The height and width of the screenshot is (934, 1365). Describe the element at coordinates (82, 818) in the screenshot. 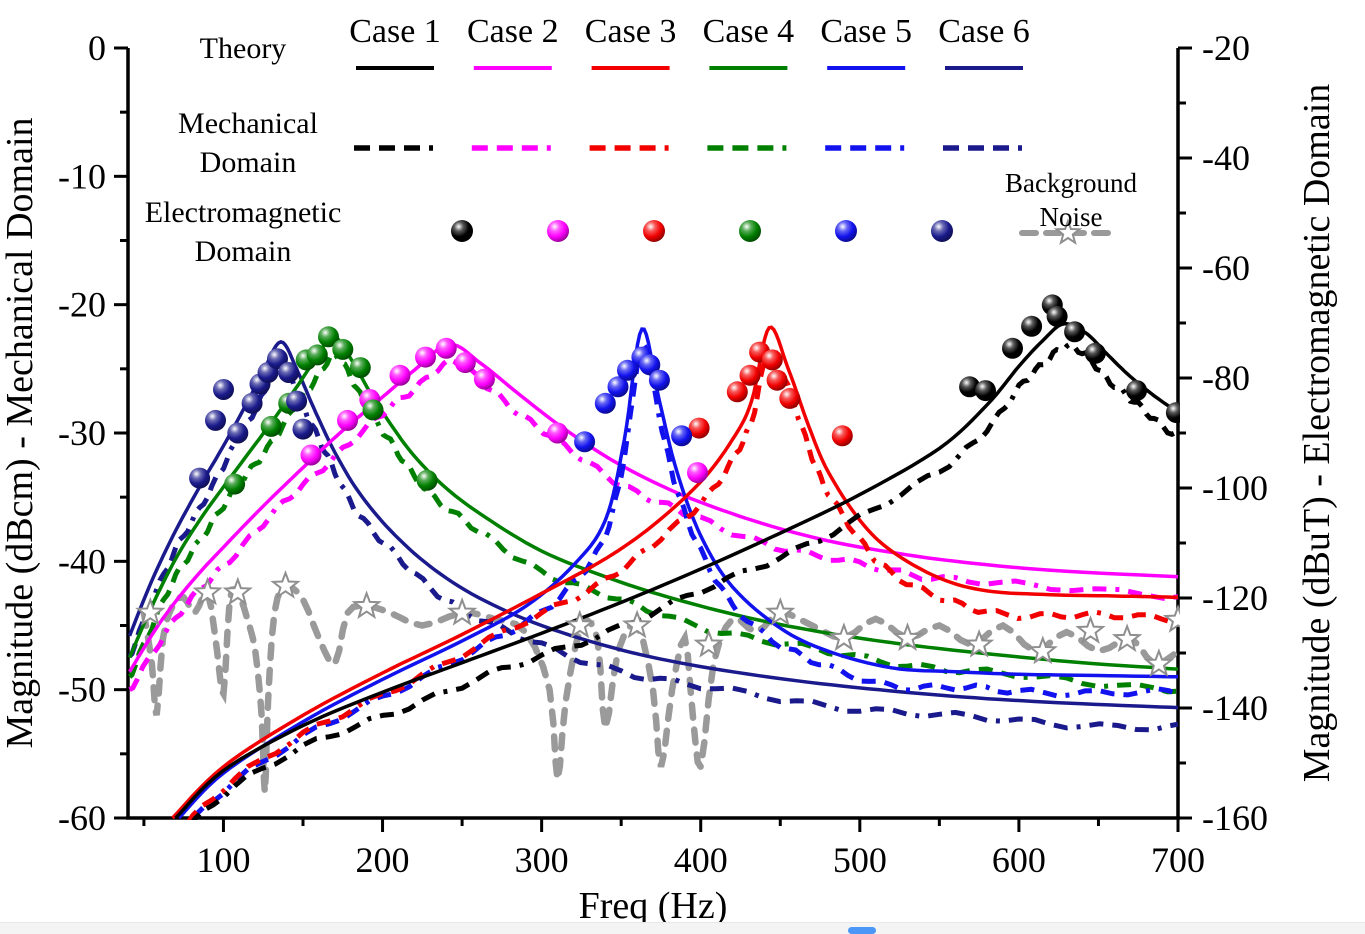

I see `svg-text: -60` at that location.